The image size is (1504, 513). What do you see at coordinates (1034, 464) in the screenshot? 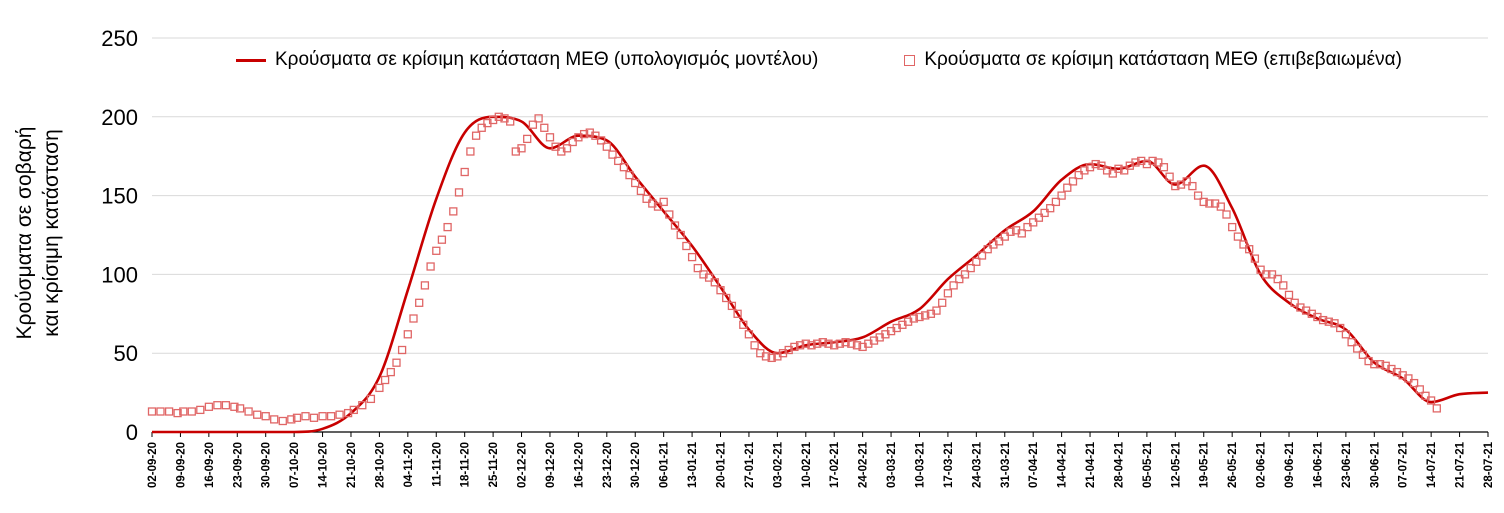
I see `x-tick-label: 07-04-21` at bounding box center [1034, 464].